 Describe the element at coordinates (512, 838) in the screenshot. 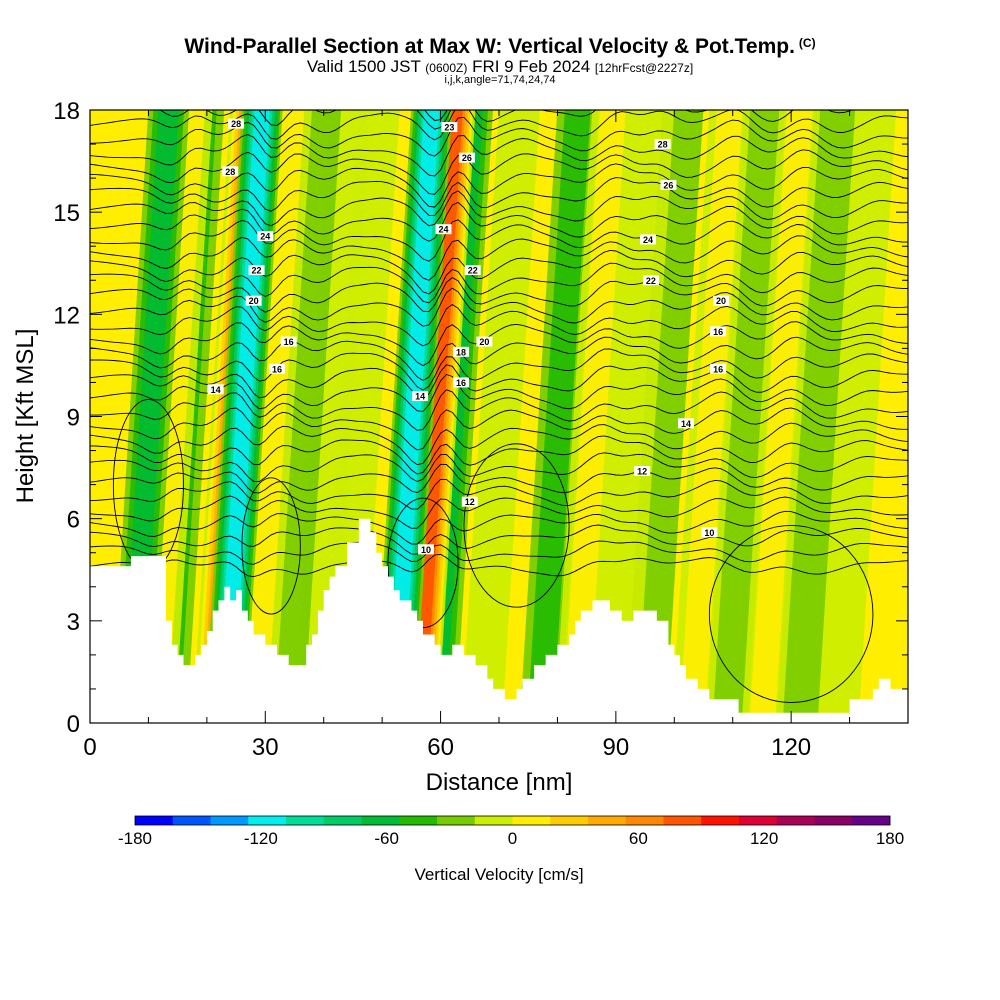

I see `colorbar-tick-label: 0` at that location.